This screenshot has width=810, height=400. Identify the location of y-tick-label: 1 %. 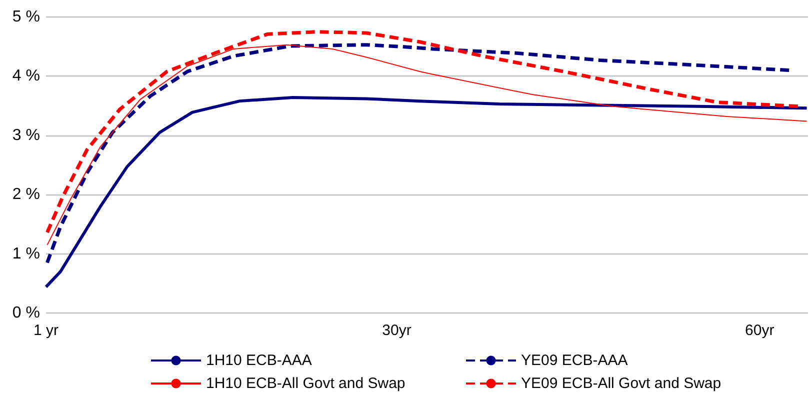
(26, 253).